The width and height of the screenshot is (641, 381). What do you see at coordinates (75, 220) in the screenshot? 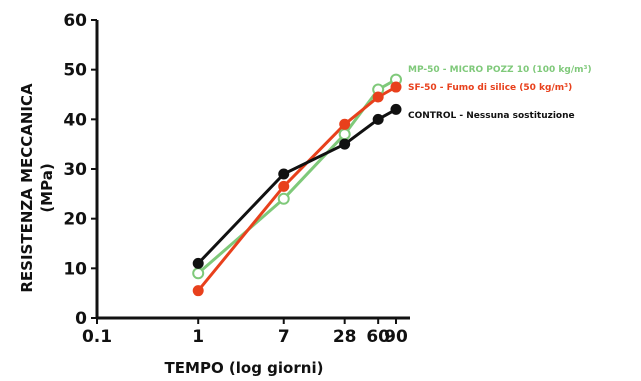
I see `y-tick-label: 20` at bounding box center [75, 220].